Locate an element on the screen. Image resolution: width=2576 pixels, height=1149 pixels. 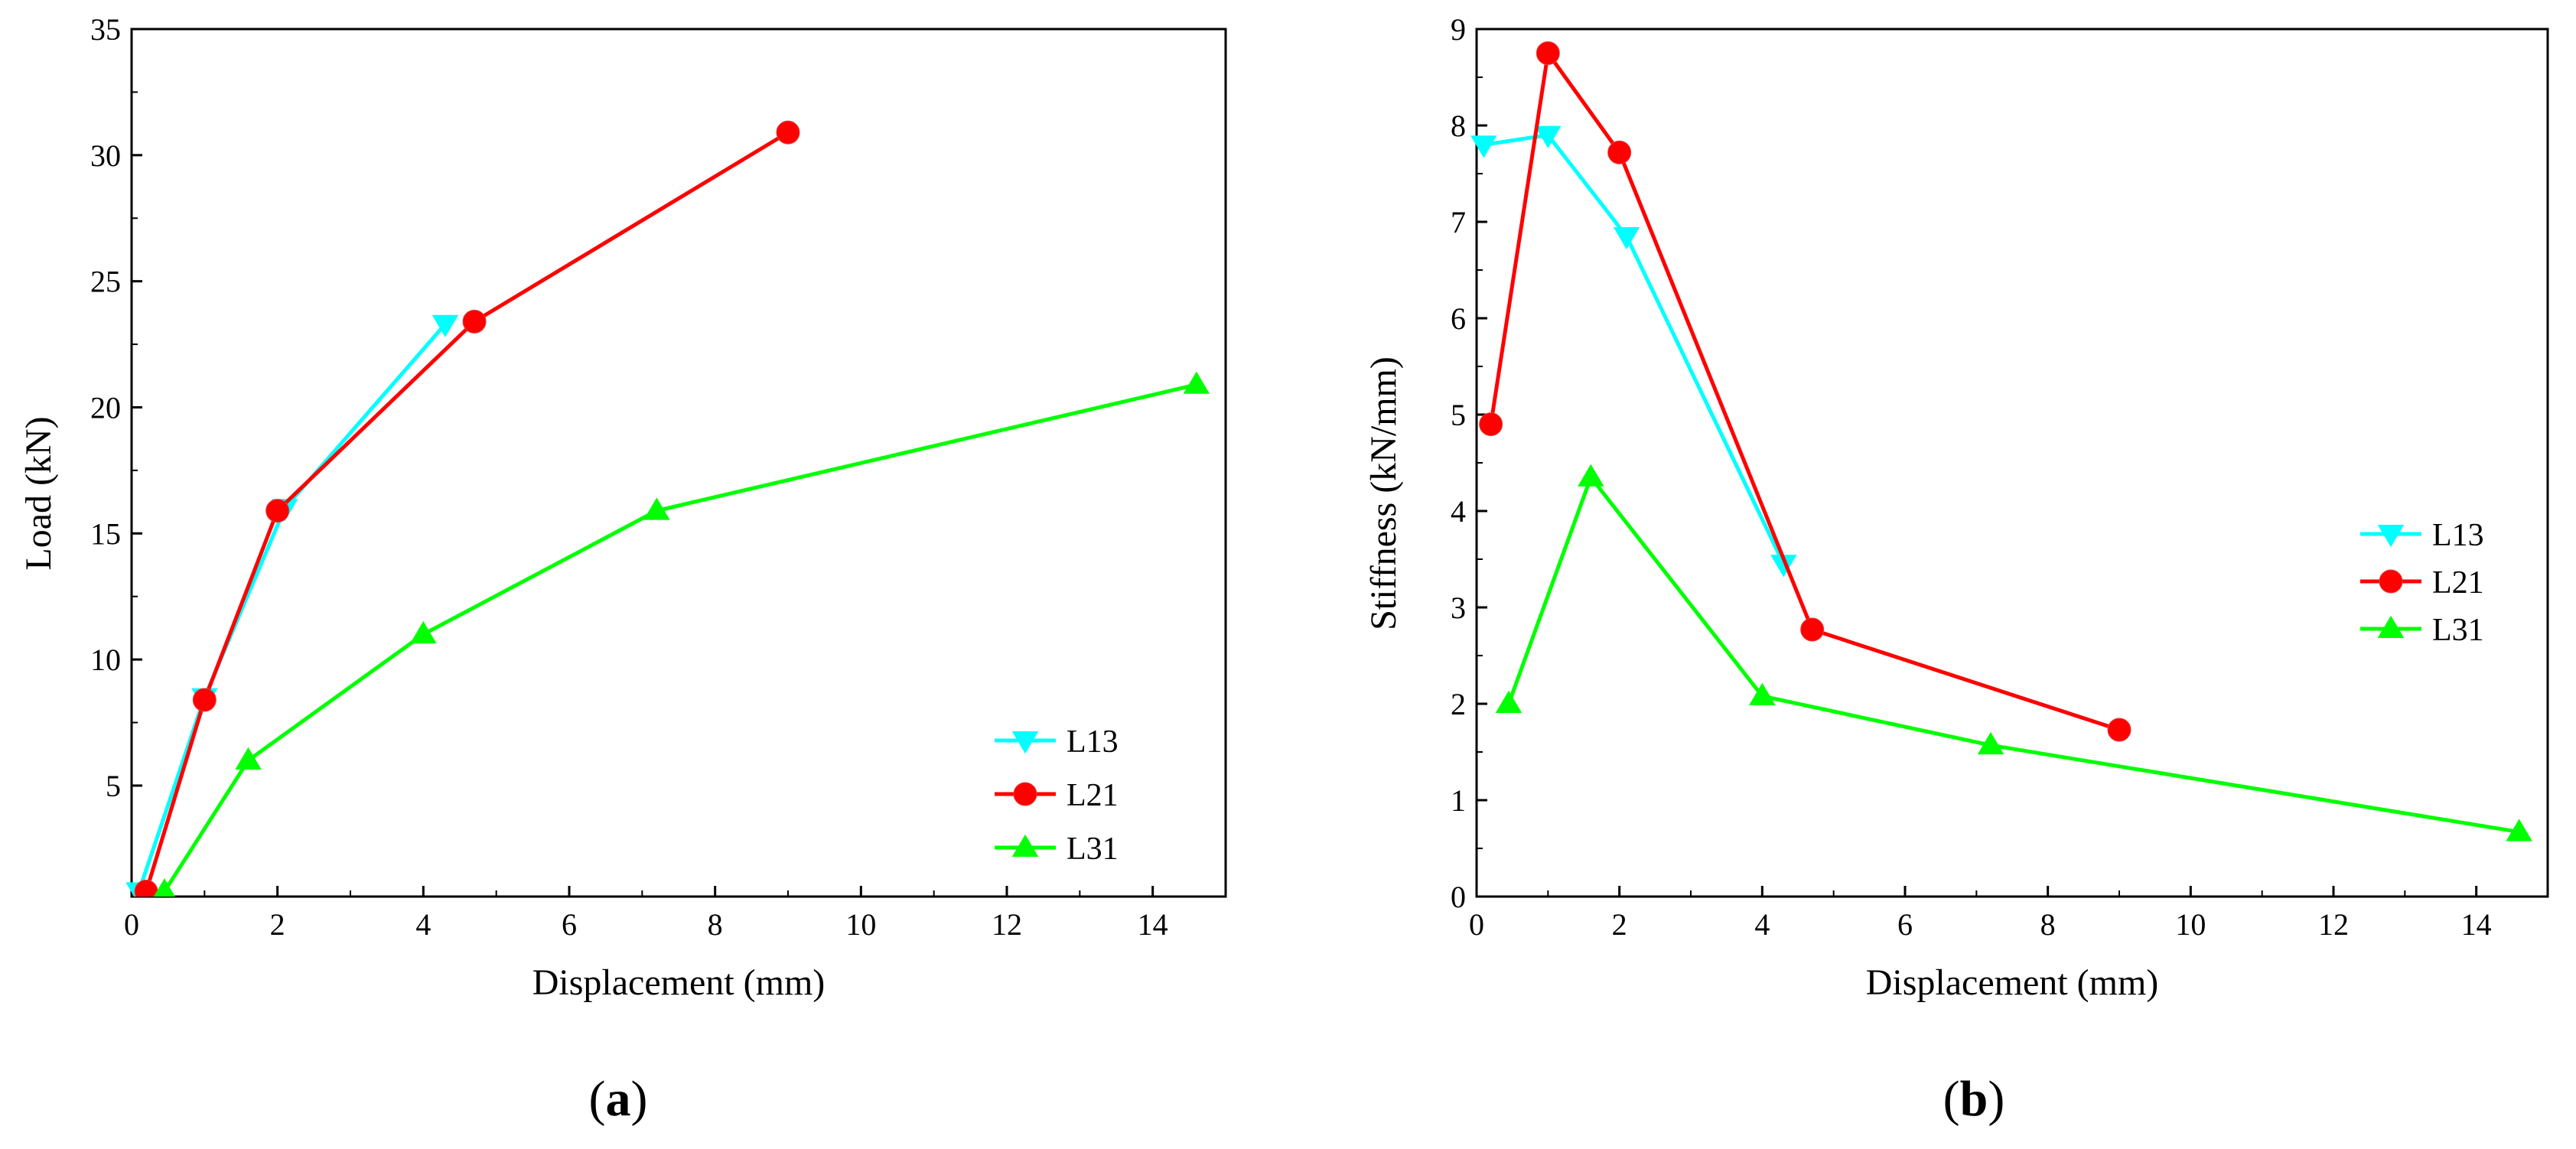
y-tick-label: 0 is located at coordinates (1459, 897).